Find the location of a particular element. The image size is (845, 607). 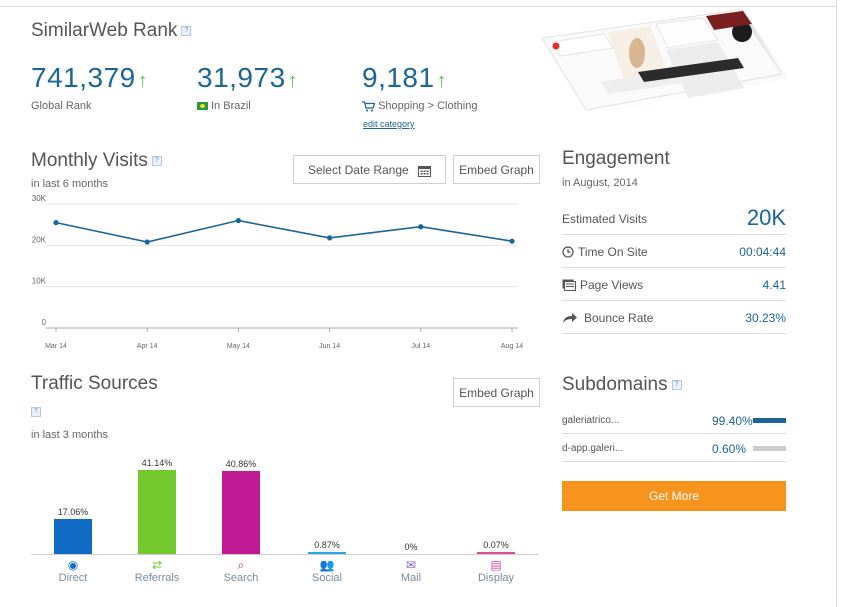

bar-value-label: 0.07% is located at coordinates (496, 545).